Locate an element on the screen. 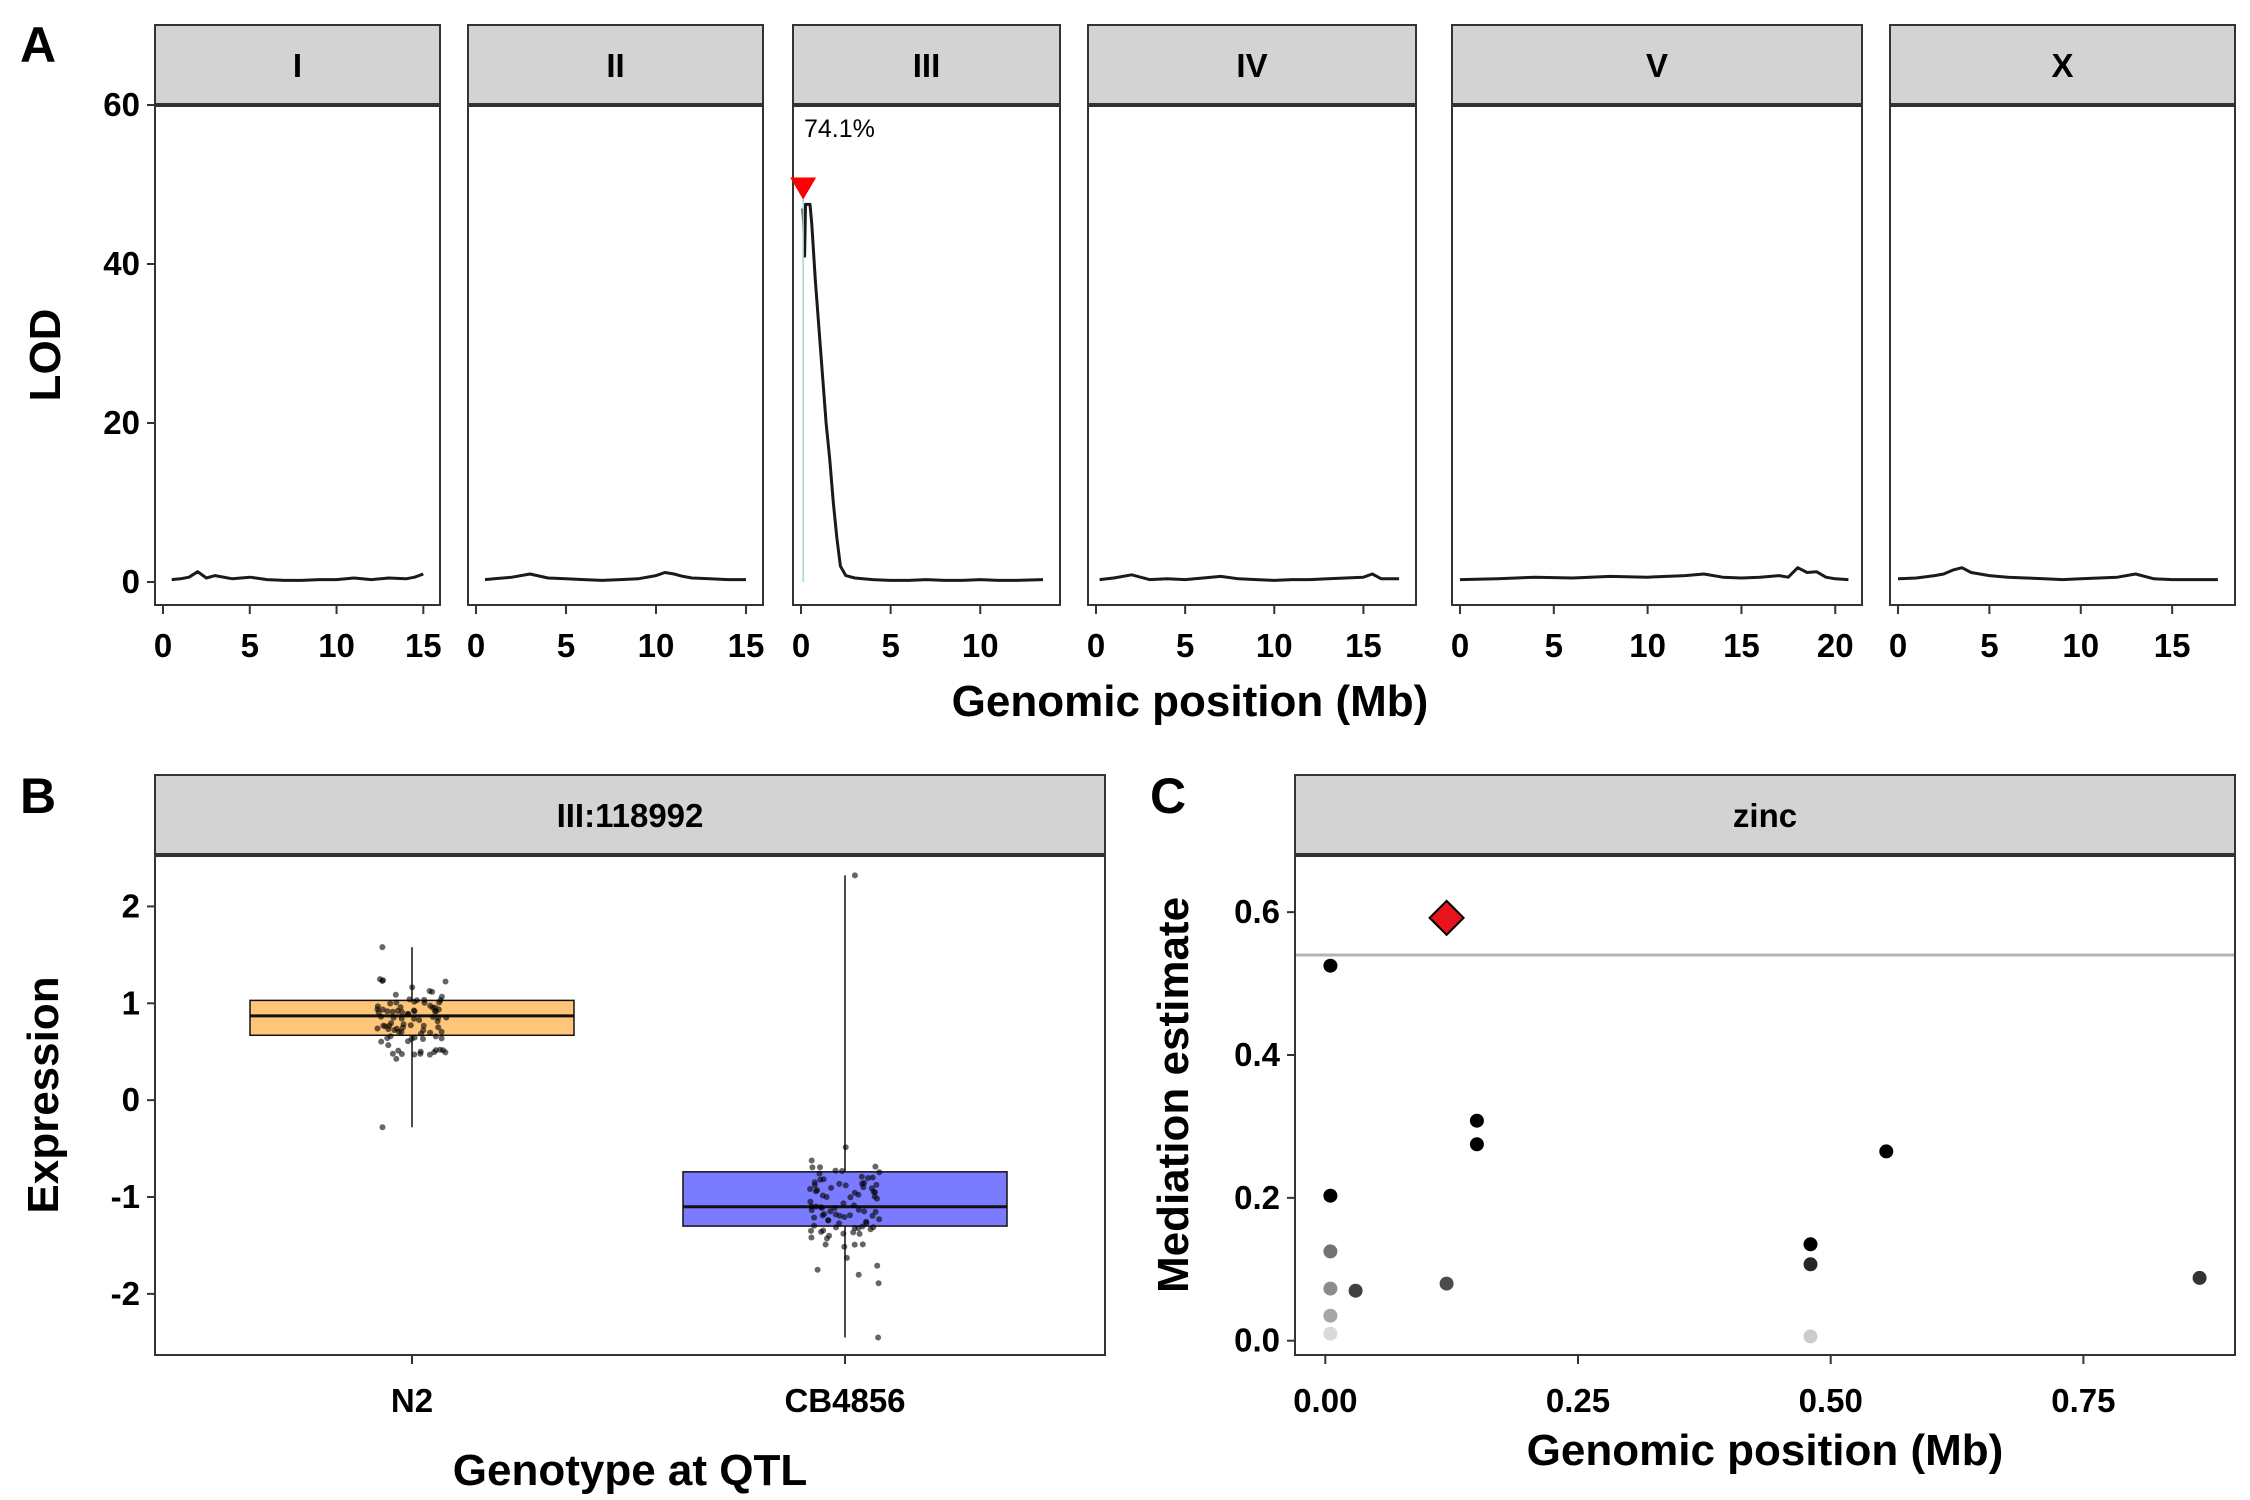 The image size is (2250, 1500). expression-strip-label: III:118992 is located at coordinates (630, 815).